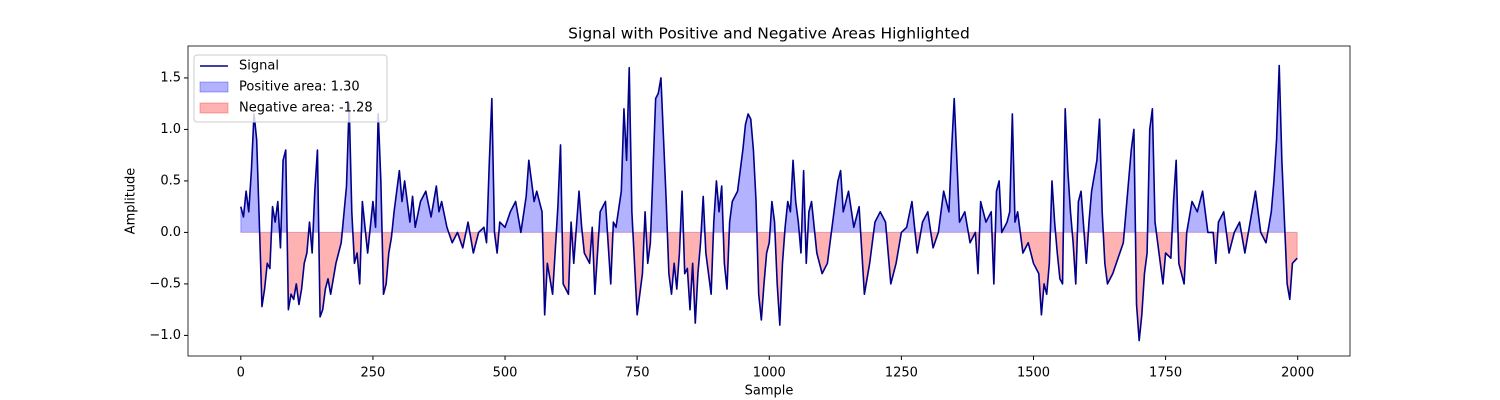  What do you see at coordinates (165, 283) in the screenshot?
I see `y-tick-label: −0.5` at bounding box center [165, 283].